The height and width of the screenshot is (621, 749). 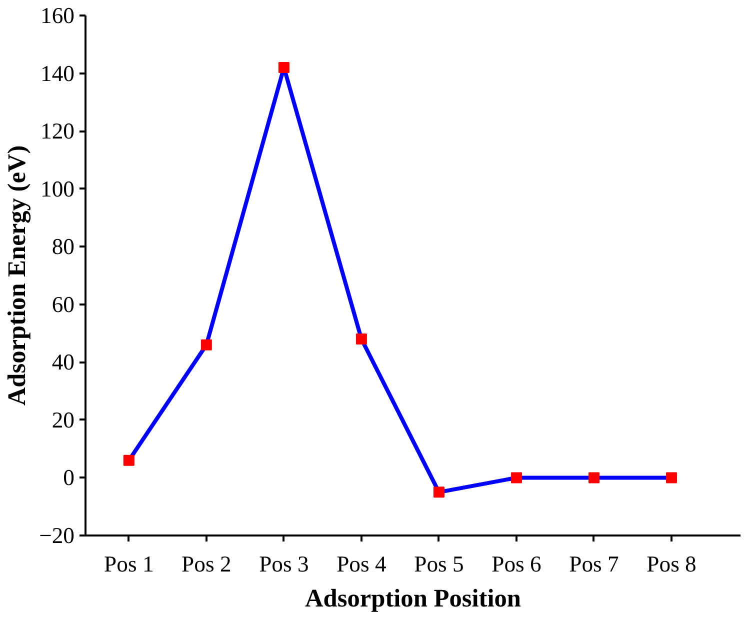 What do you see at coordinates (413, 598) in the screenshot?
I see `x-axis-title: Adsorption Position` at bounding box center [413, 598].